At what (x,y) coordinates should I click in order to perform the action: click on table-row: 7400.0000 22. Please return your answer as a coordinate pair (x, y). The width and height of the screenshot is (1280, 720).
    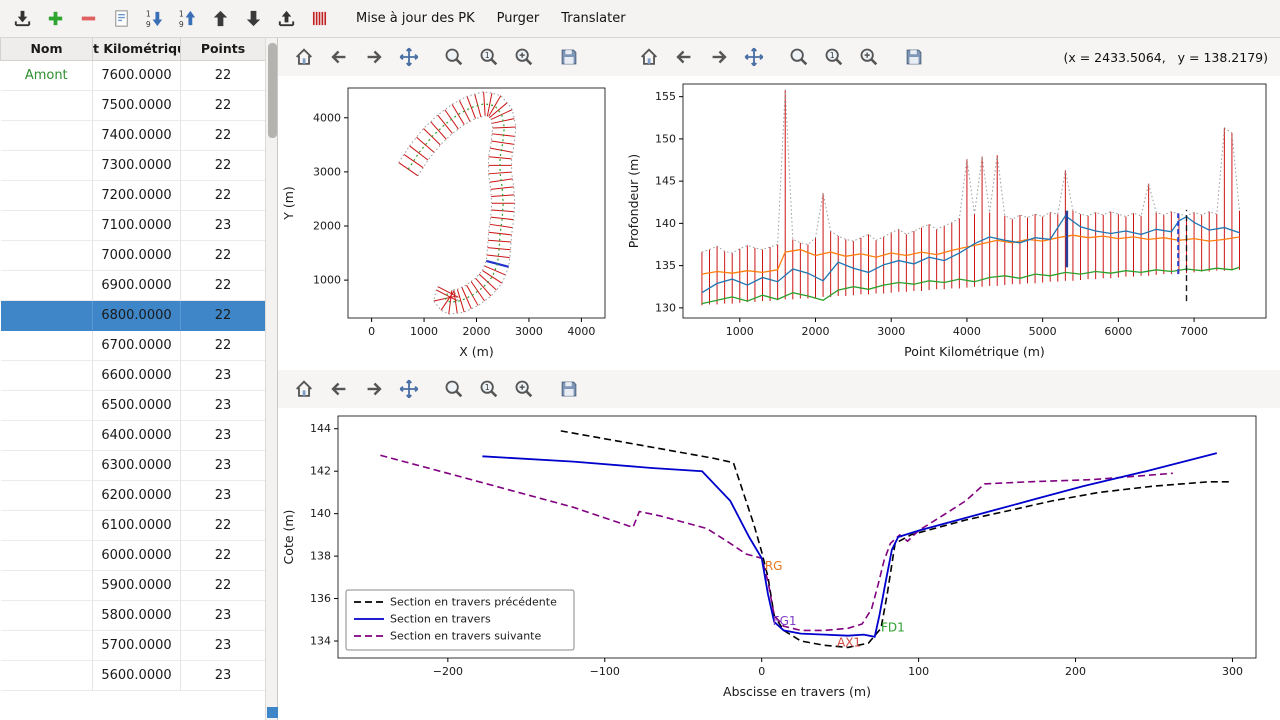
    Looking at the image, I should click on (133, 135).